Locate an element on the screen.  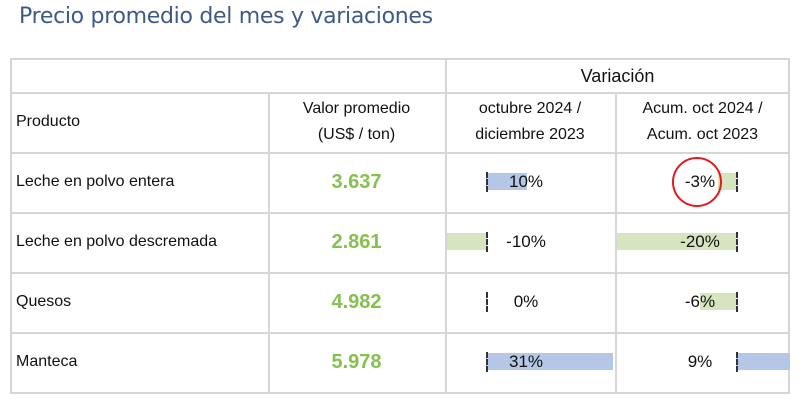
var1-value: -10% is located at coordinates (526, 241).